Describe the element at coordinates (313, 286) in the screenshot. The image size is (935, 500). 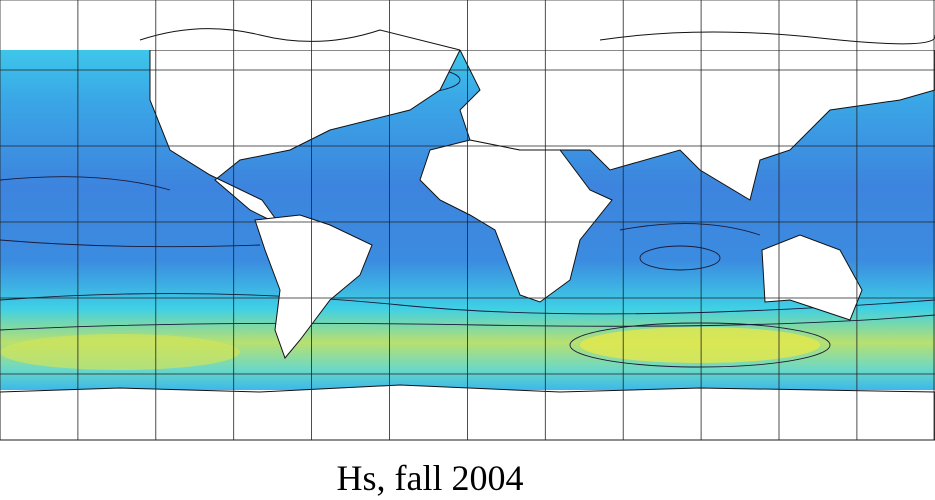
I see `south-america` at that location.